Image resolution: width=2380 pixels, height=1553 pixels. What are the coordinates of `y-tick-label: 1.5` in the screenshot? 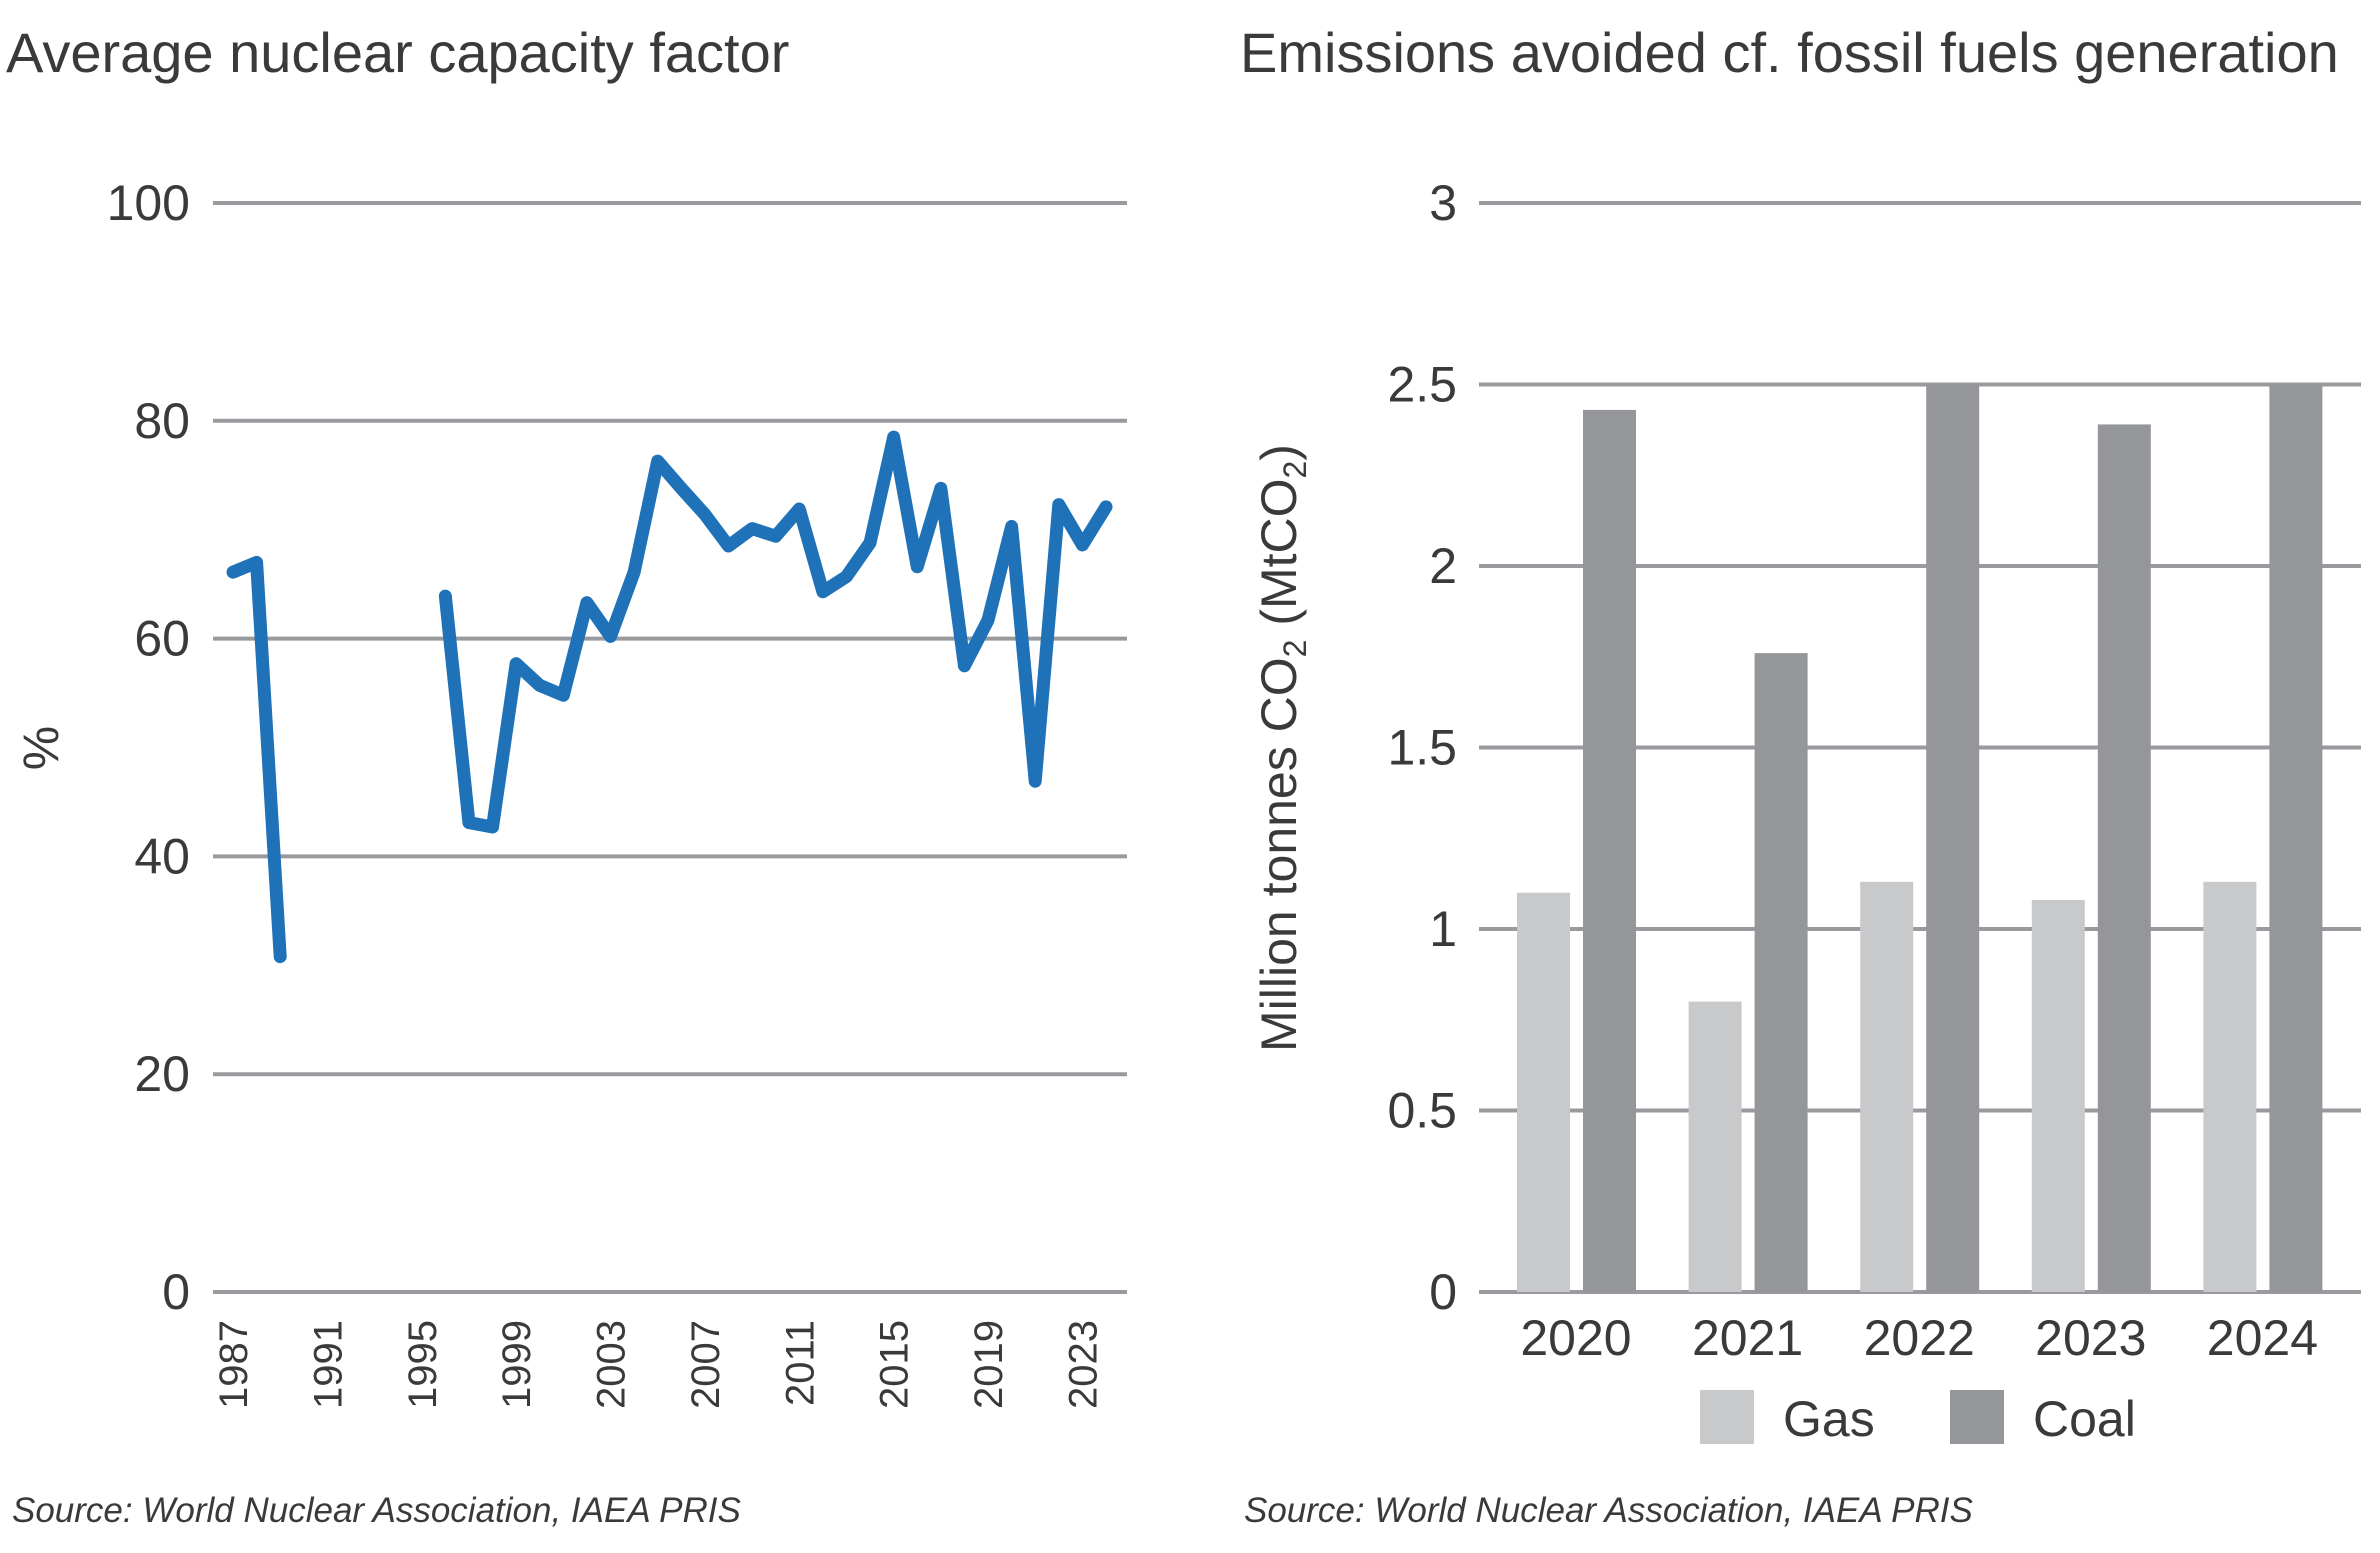 It's located at (1422, 748).